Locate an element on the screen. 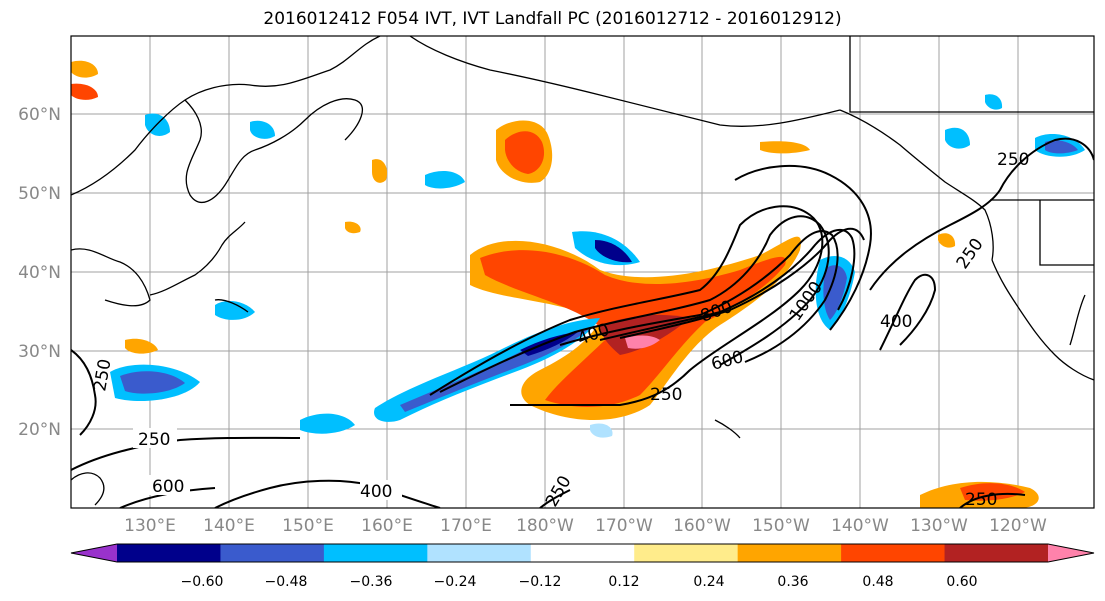 This screenshot has width=1105, height=601. colorbar-tick-label: 0.48 is located at coordinates (877, 582).